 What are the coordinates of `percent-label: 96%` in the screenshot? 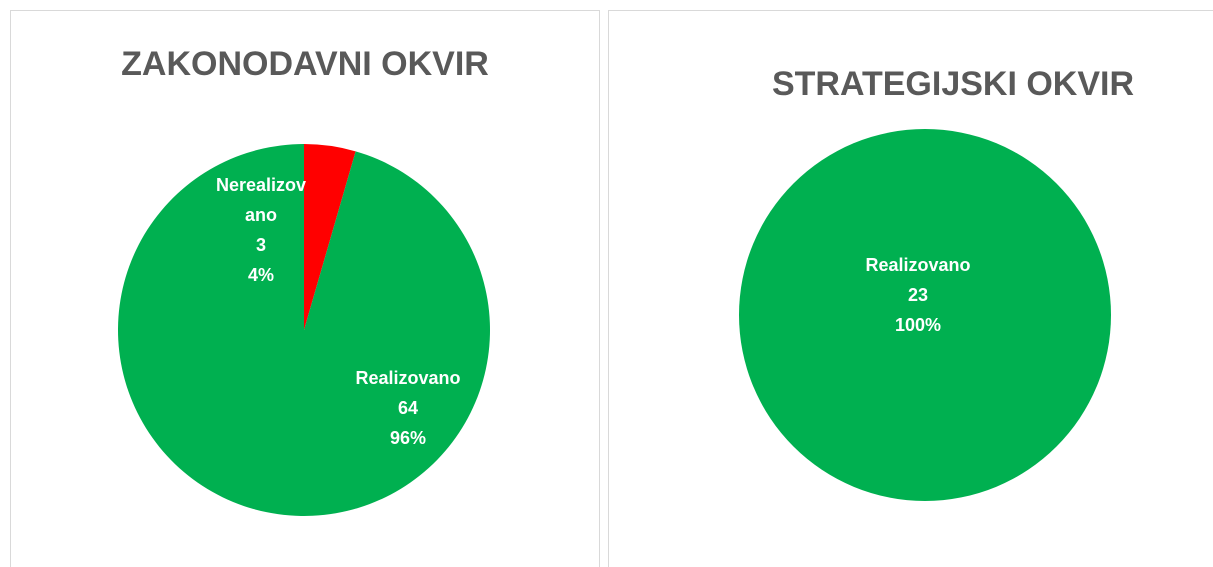 It's located at (408, 438).